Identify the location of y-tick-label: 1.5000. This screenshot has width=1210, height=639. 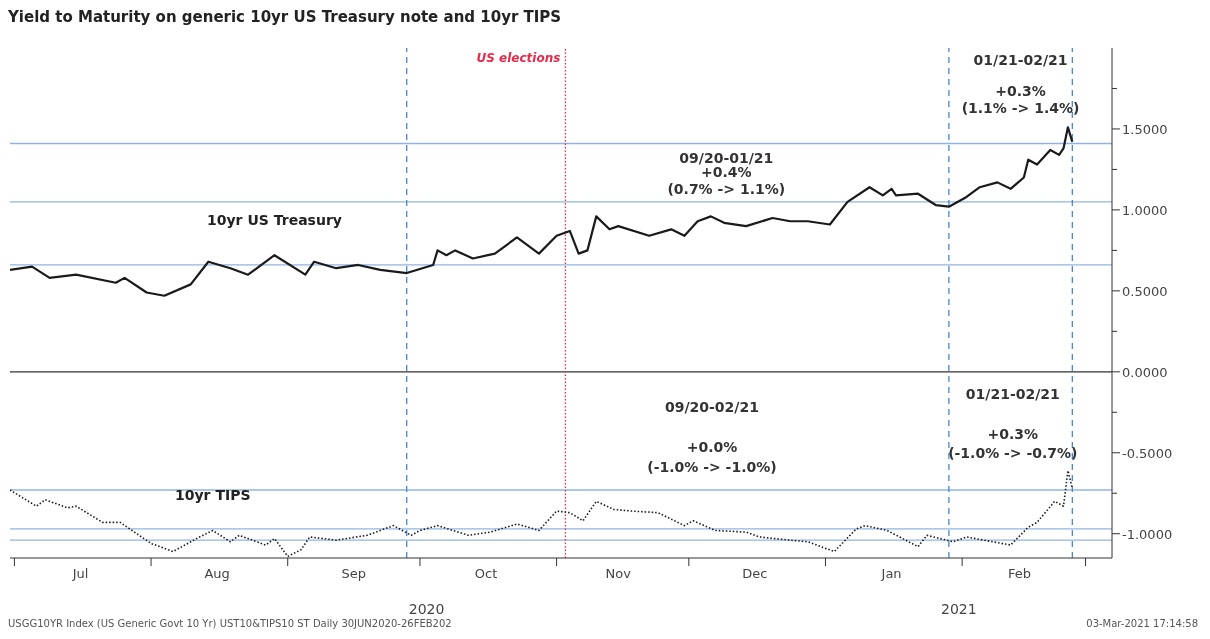
(1145, 129).